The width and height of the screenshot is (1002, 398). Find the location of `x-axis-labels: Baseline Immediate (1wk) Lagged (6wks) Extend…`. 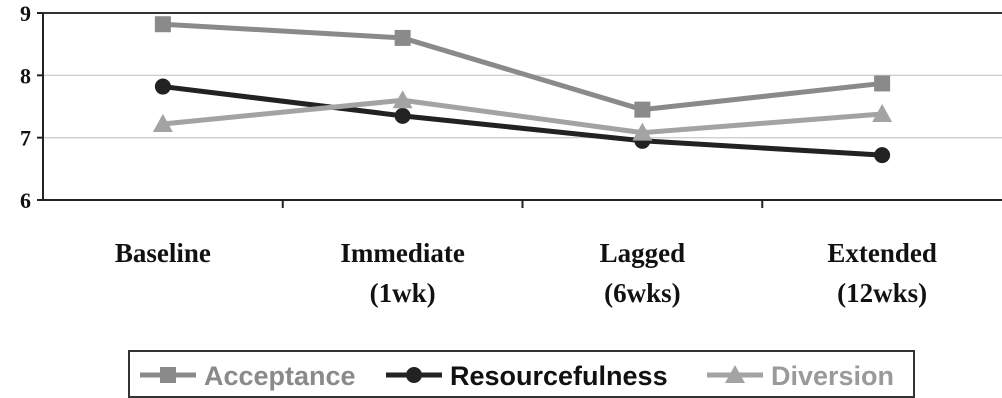

x-axis-labels: Baseline Immediate (1wk) Lagged (6wks) Extend… is located at coordinates (526, 273).